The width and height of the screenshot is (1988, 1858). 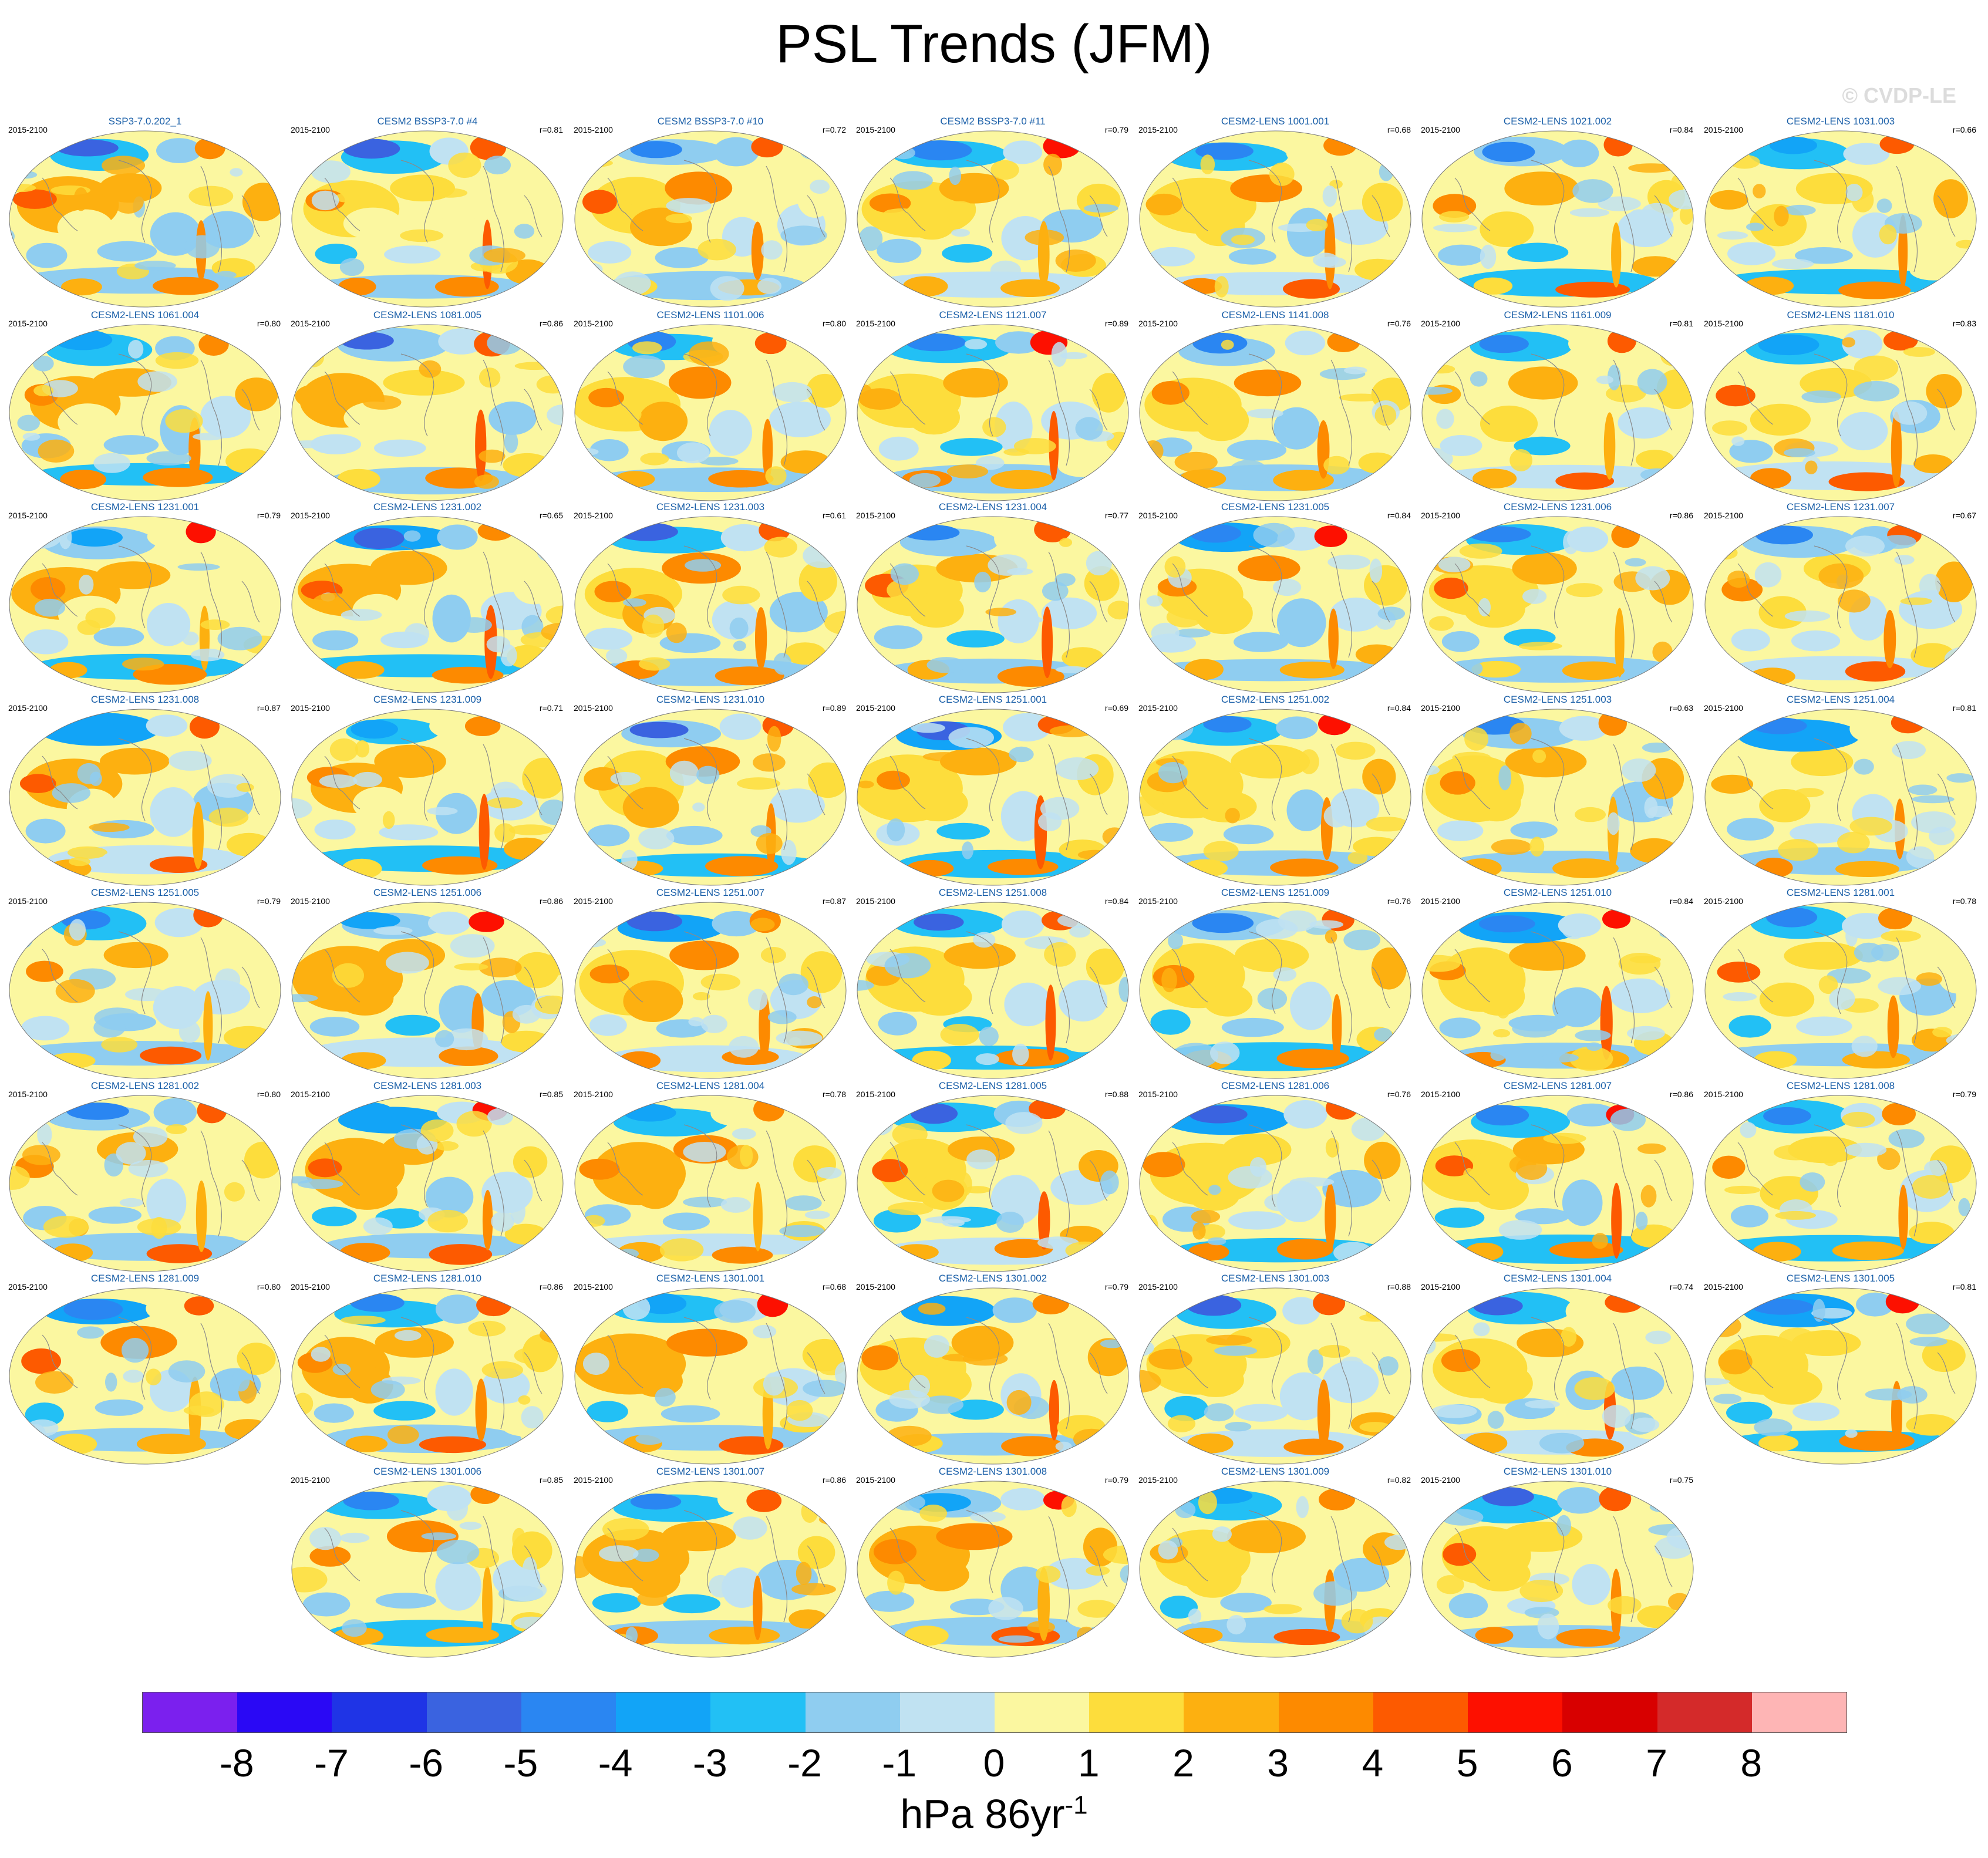 What do you see at coordinates (1276, 1085) in the screenshot?
I see `panel-title: CESM2-LENS 1281.006` at bounding box center [1276, 1085].